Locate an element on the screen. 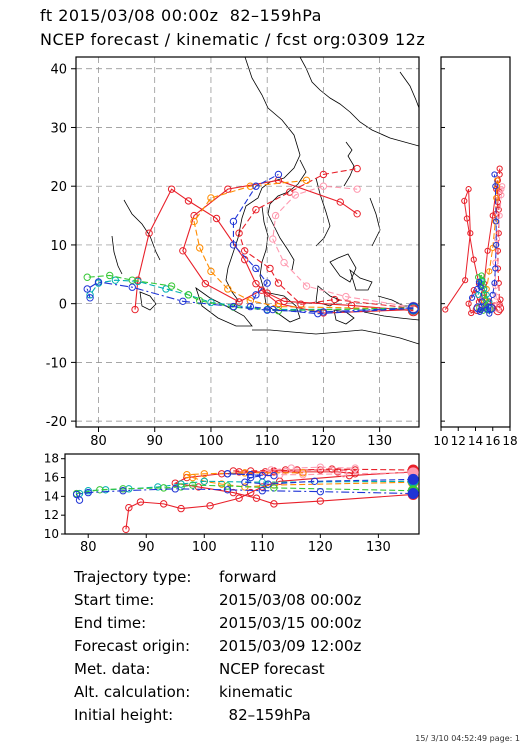 This screenshot has height=752, width=532. height-x-tick-label: 130 is located at coordinates (378, 547).